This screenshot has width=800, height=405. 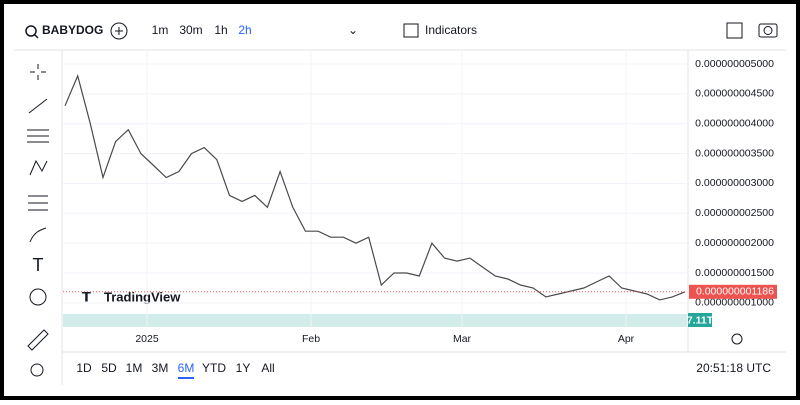 I want to click on volume-label: 7.11T, so click(x=700, y=320).